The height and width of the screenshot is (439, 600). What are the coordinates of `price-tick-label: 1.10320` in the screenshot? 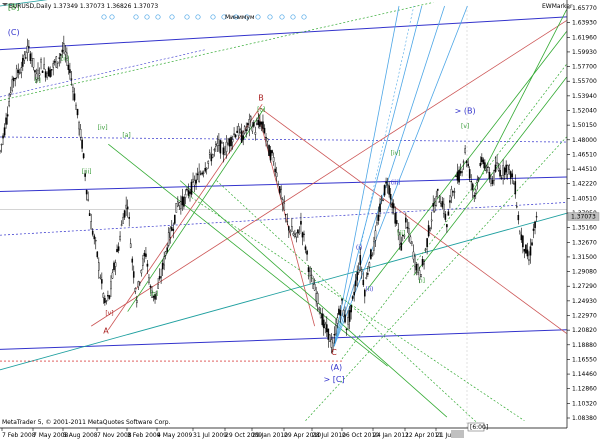 It's located at (584, 403).